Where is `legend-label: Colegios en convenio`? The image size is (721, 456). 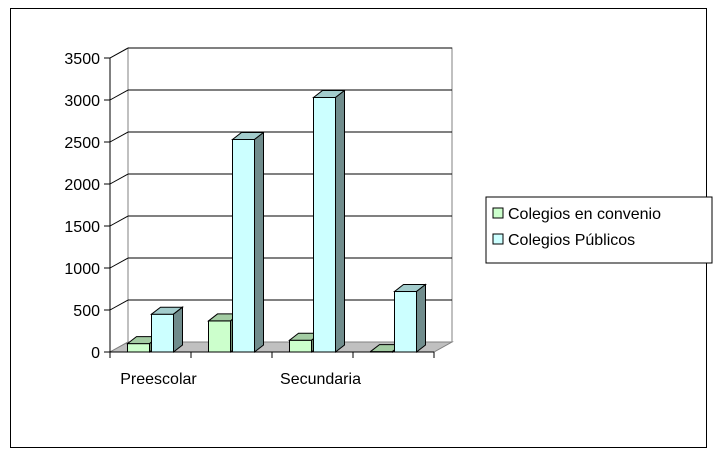 legend-label: Colegios en convenio is located at coordinates (584, 214).